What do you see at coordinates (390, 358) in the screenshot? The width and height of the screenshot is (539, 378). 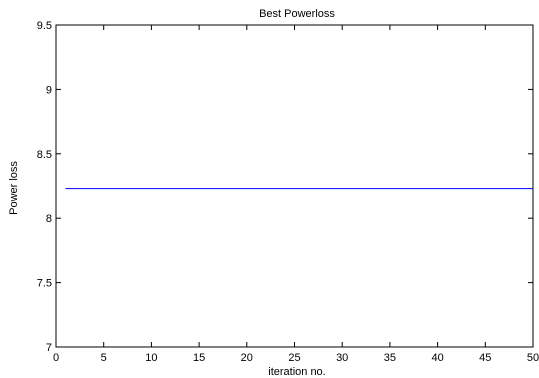 I see `x-tick-label: 35` at bounding box center [390, 358].